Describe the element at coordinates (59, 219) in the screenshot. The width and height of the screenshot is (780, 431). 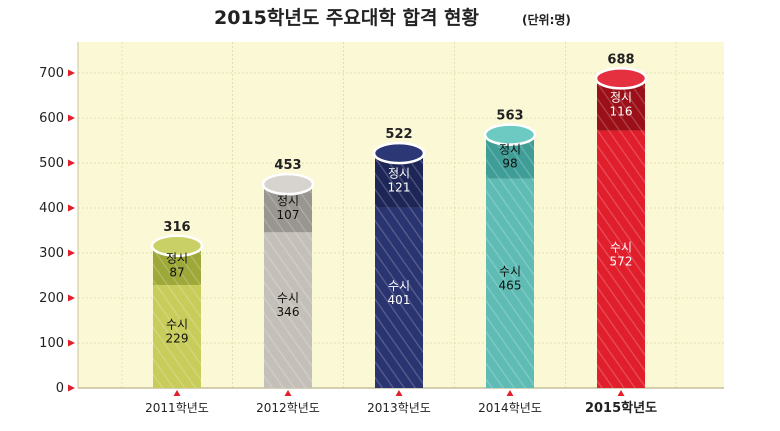
I see `y-axis: 0 100 200 300 400 500 600 700` at that location.